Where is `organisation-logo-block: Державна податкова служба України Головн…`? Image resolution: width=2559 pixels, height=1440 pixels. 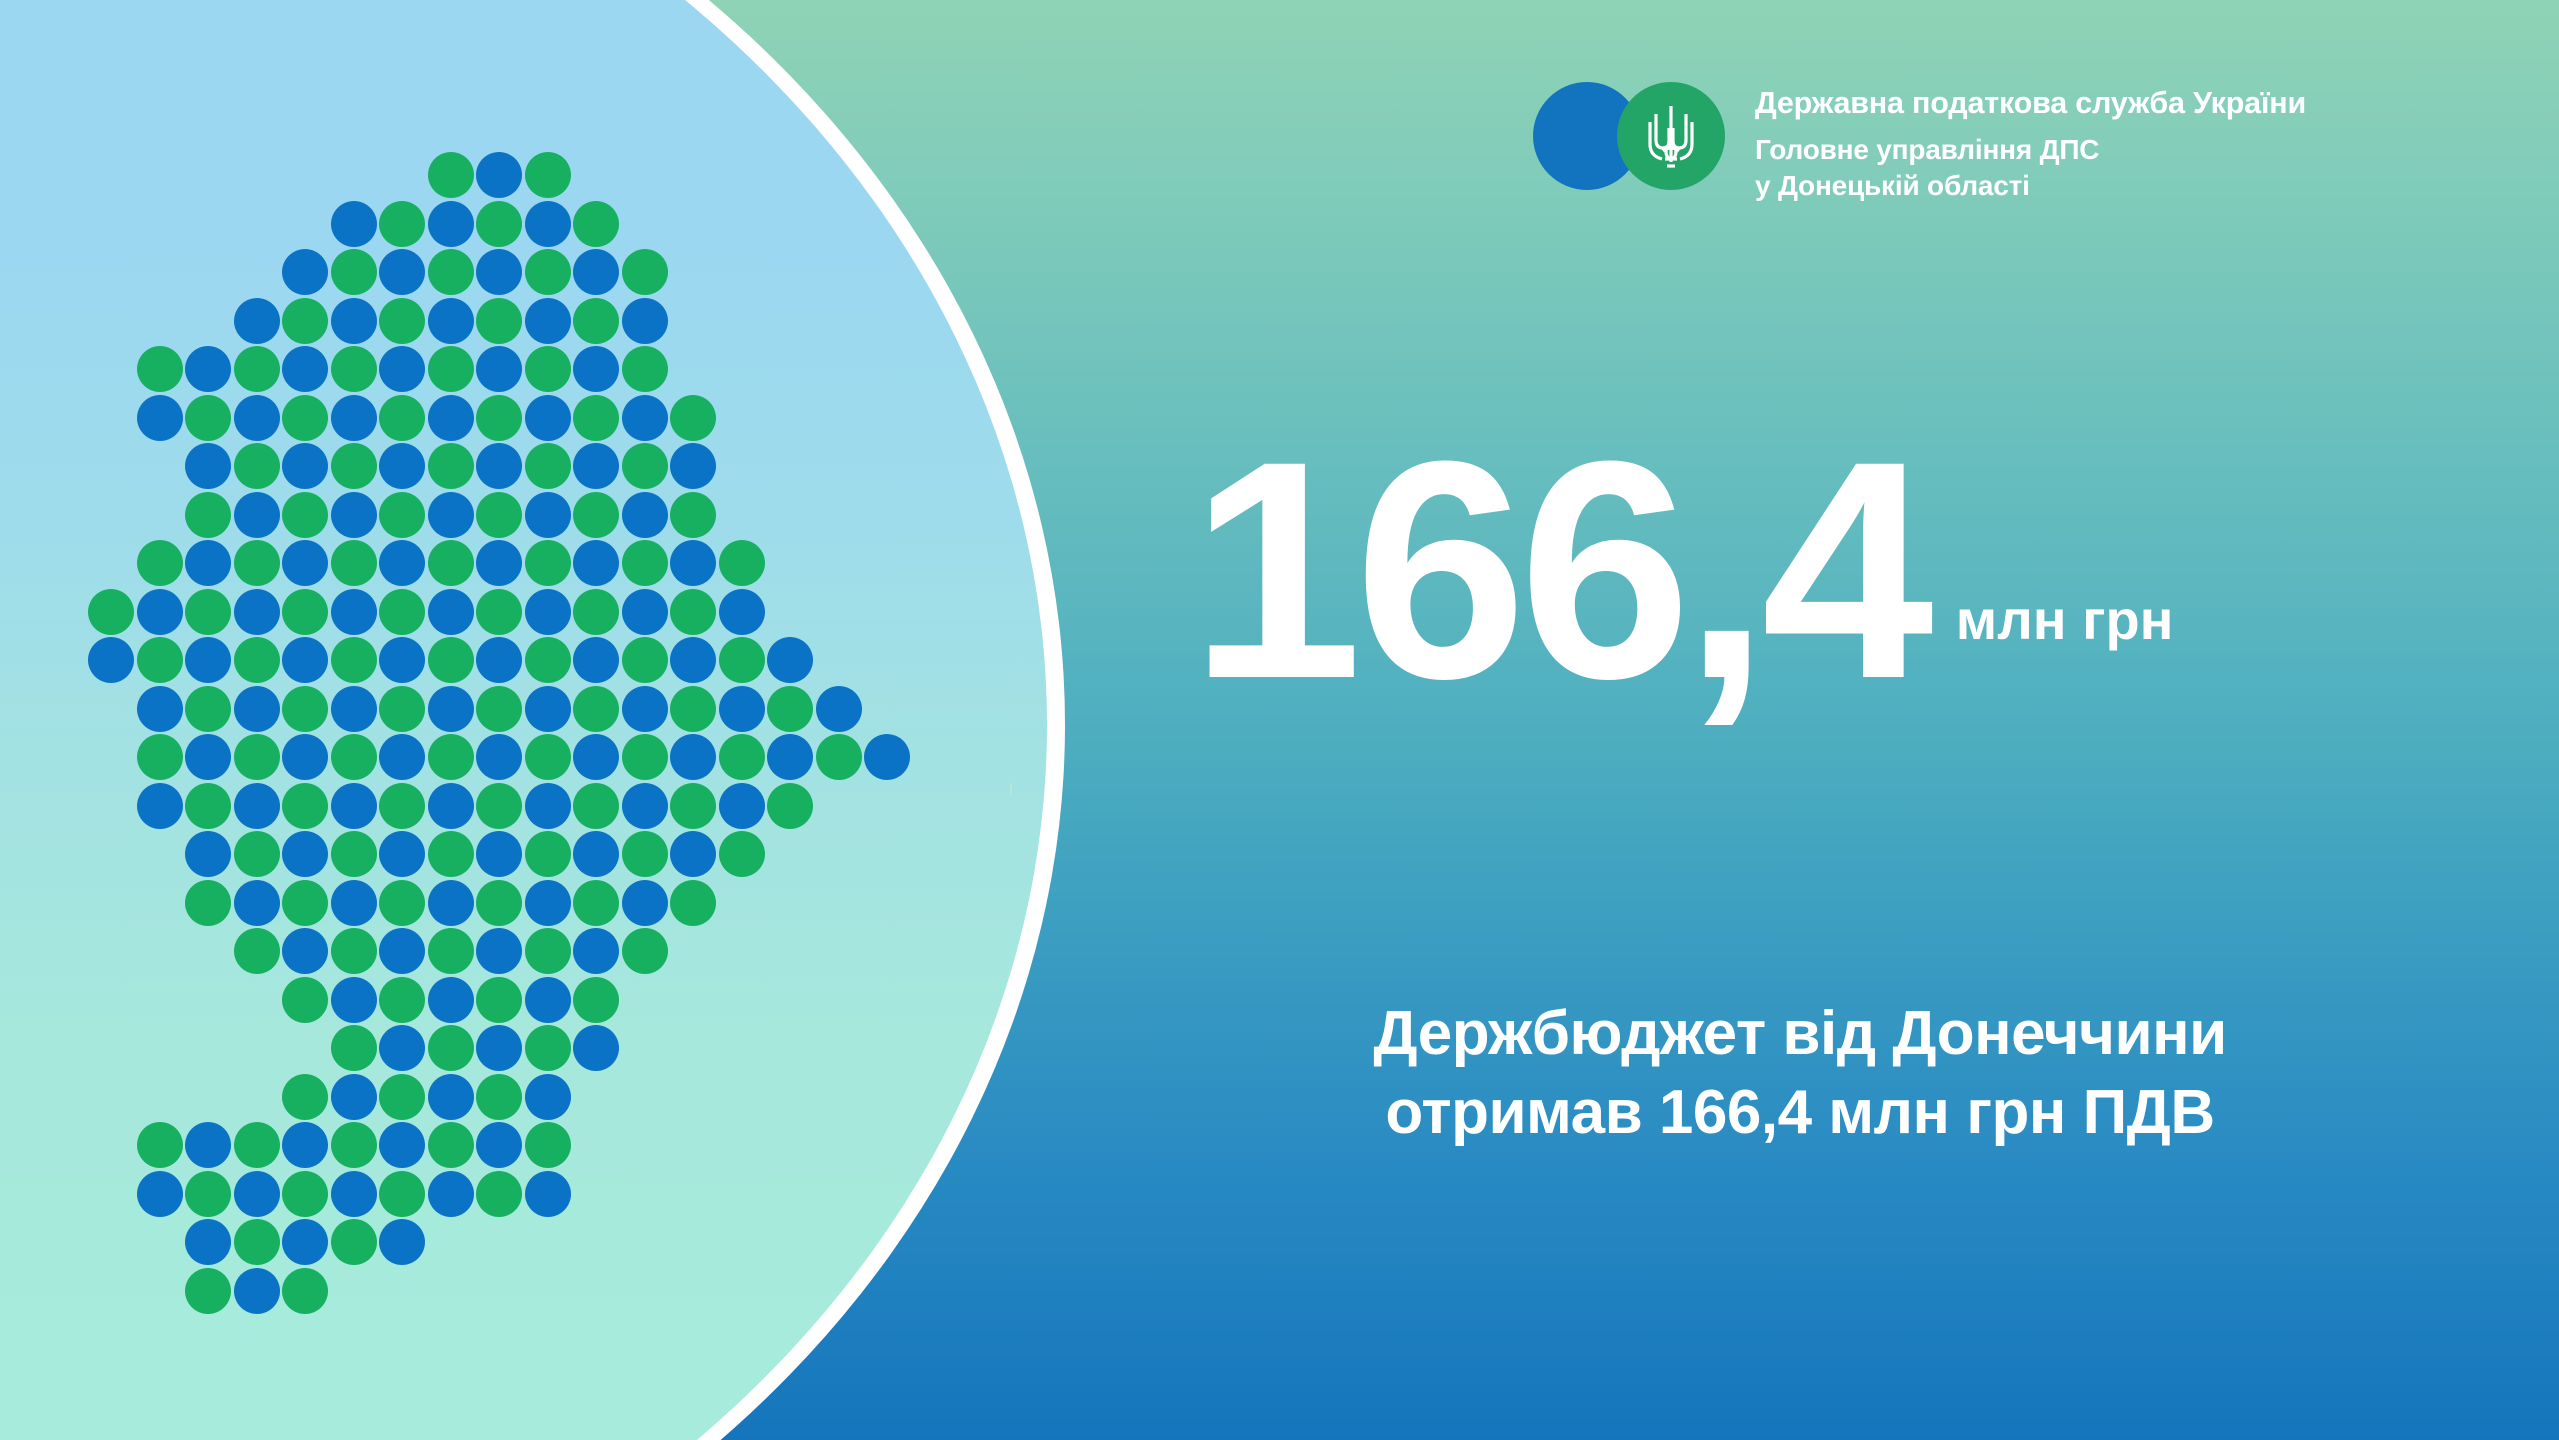 organisation-logo-block: Державна податкова служба України Головн… is located at coordinates (1919, 141).